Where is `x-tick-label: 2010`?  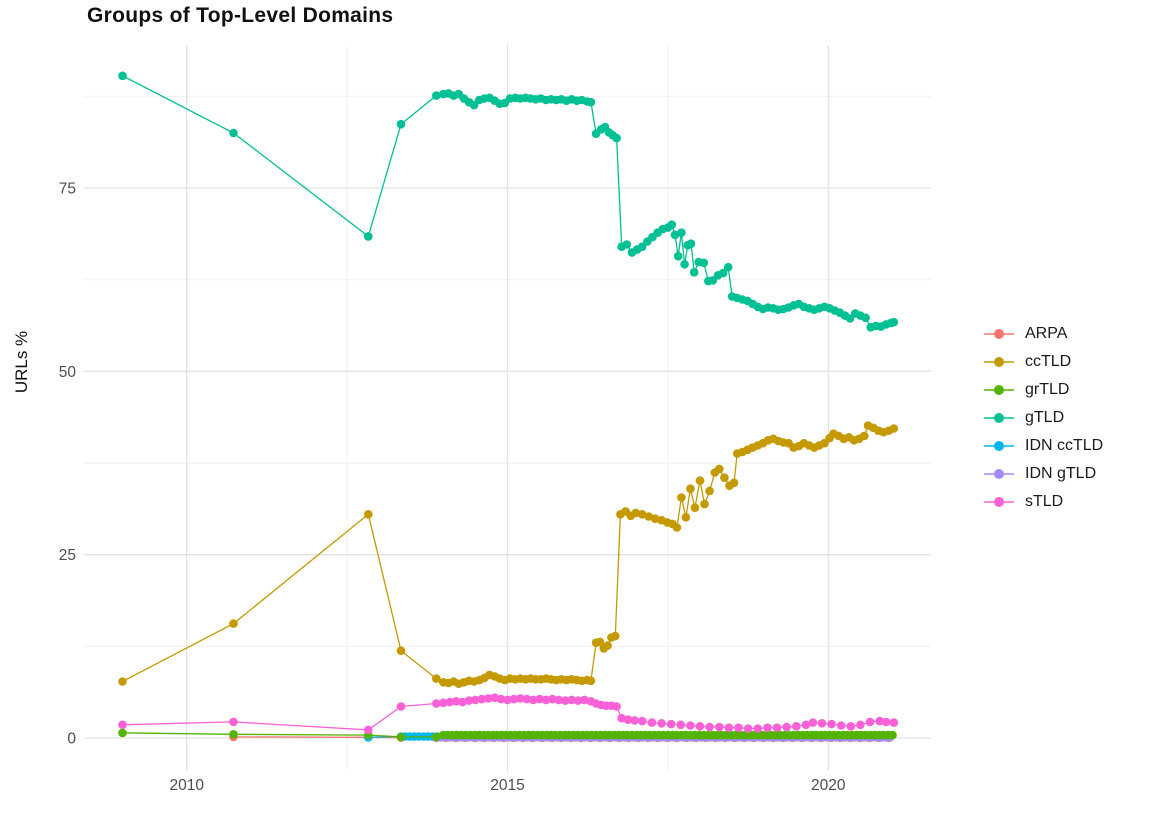 x-tick-label: 2010 is located at coordinates (186, 785).